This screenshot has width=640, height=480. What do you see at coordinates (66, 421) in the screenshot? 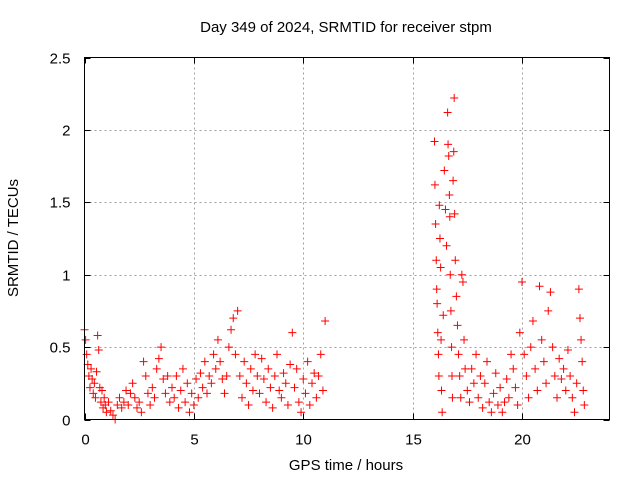
I see `y-tick-label: 0` at bounding box center [66, 421].